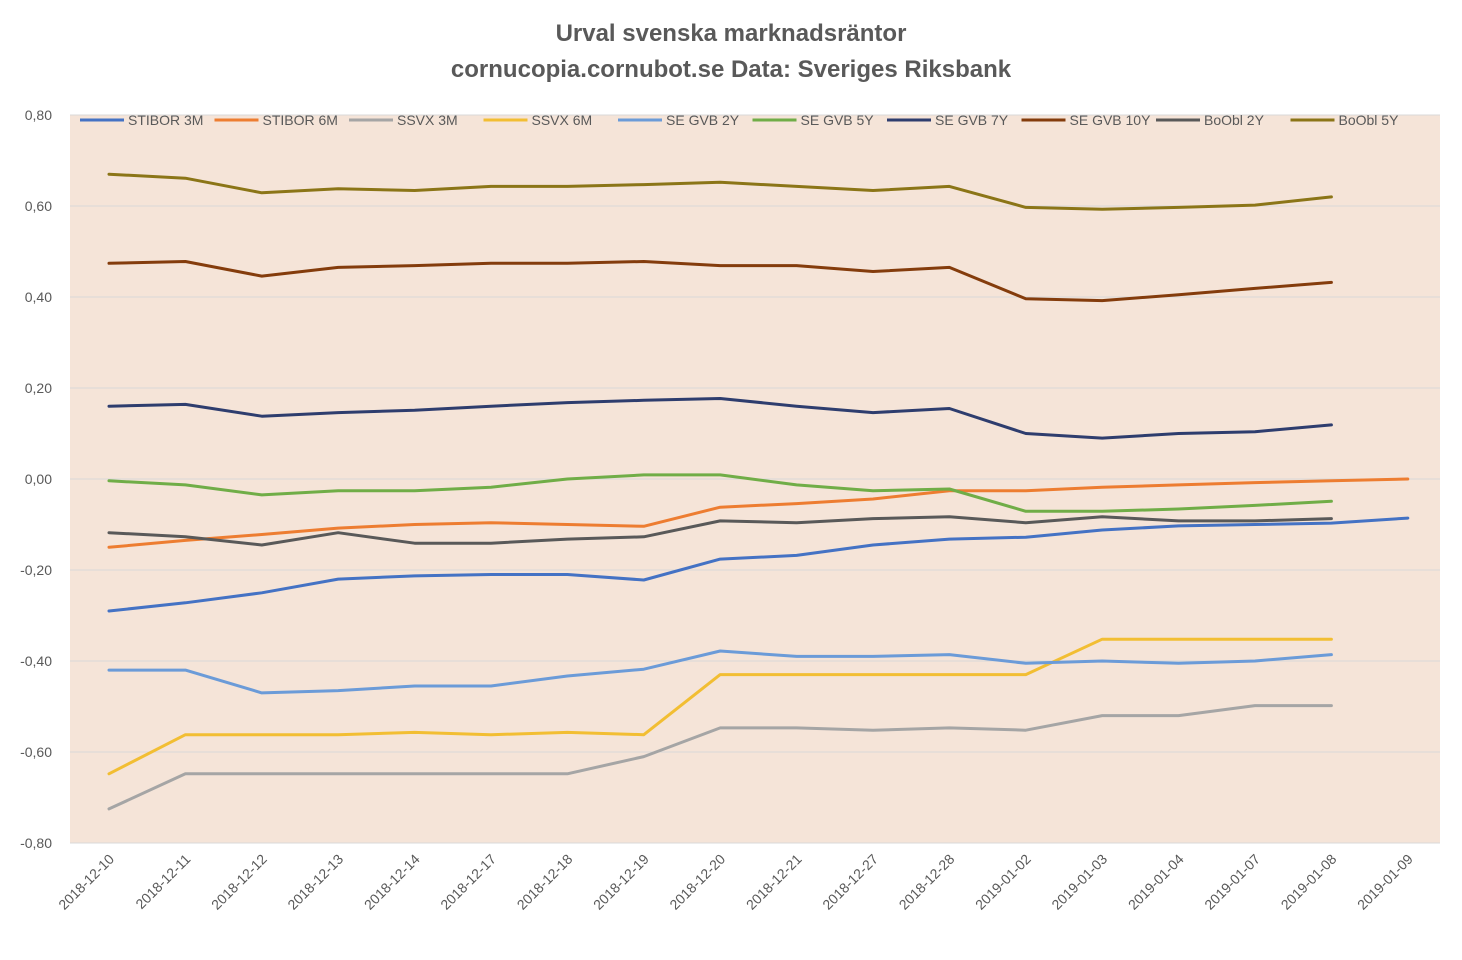  Describe the element at coordinates (300, 120) in the screenshot. I see `legend-label: STIBOR 6M` at that location.